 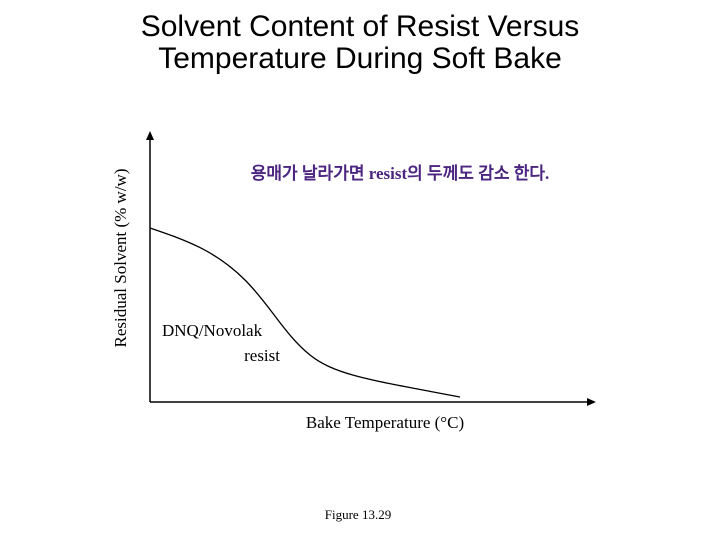 I want to click on title-line: Solvent Content of Resist Versus, so click(x=360, y=26).